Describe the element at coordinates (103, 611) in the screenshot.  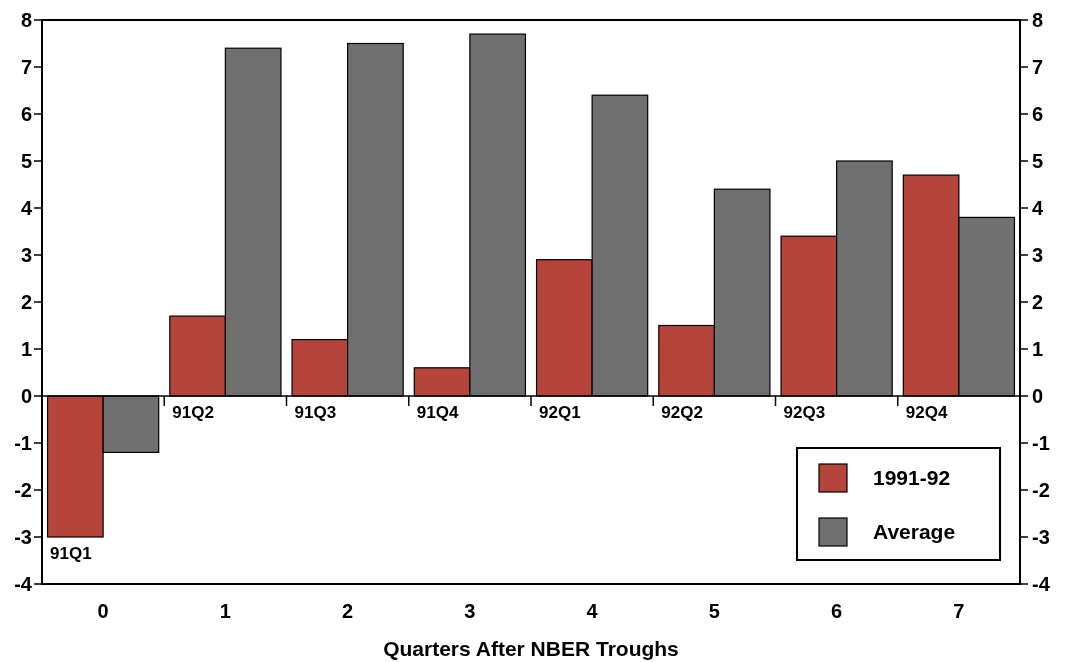
I see `x-tick-label: 0` at that location.